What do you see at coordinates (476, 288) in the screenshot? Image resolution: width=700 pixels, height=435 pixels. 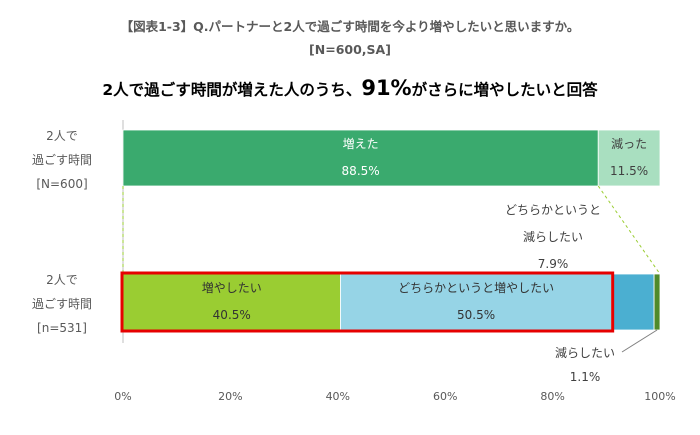 I see `segment-label: どちらかというと増やしたい` at bounding box center [476, 288].